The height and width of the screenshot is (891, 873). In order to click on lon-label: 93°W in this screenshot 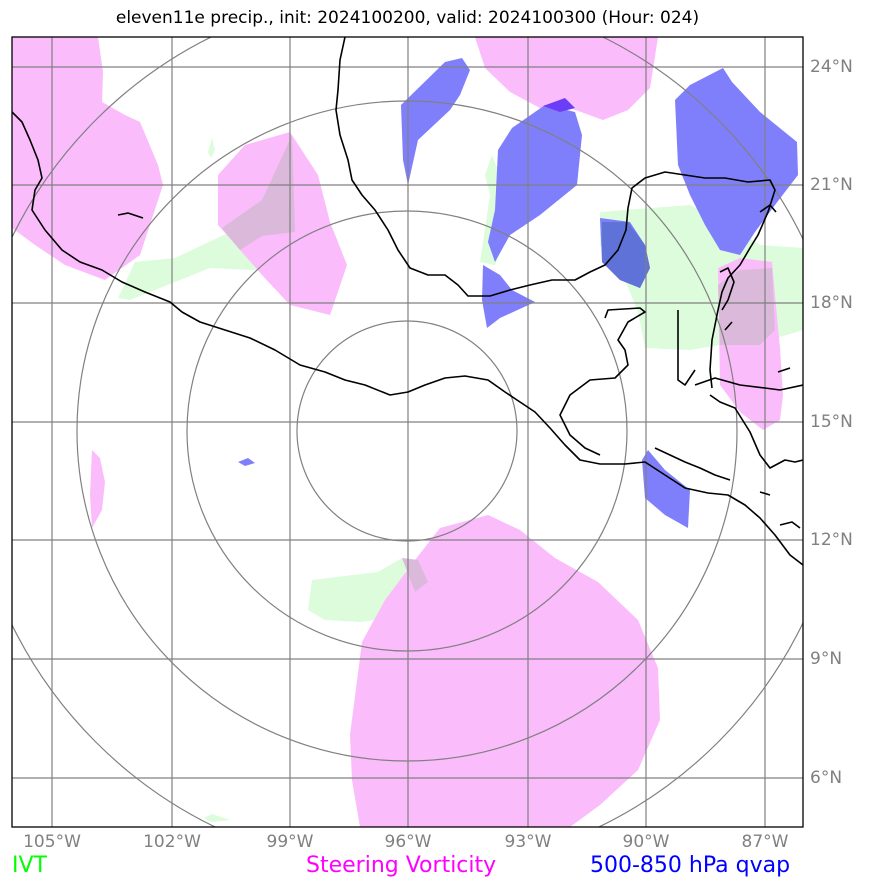, I will do `click(528, 842)`.